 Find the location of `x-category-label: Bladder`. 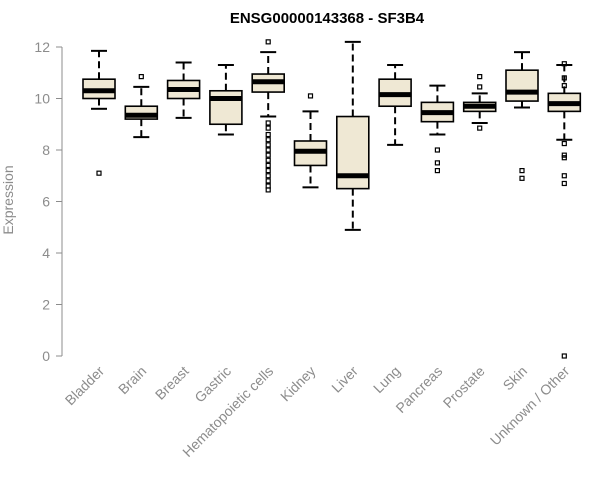

x-category-label: Bladder is located at coordinates (85, 386).